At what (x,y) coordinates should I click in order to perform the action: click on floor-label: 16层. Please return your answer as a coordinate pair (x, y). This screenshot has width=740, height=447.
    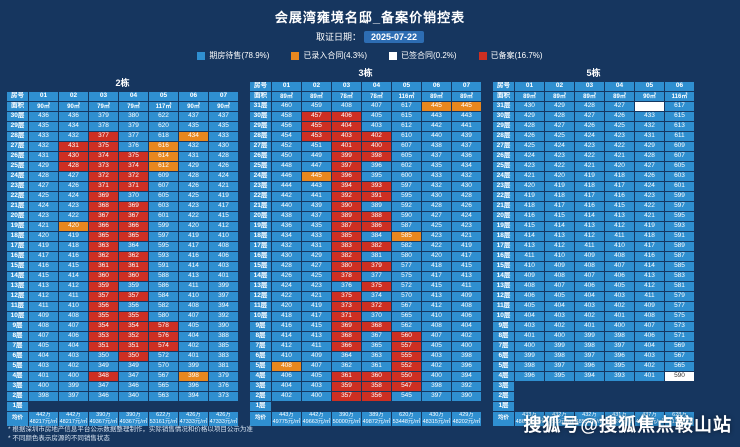
    Looking at the image, I should click on (17, 256).